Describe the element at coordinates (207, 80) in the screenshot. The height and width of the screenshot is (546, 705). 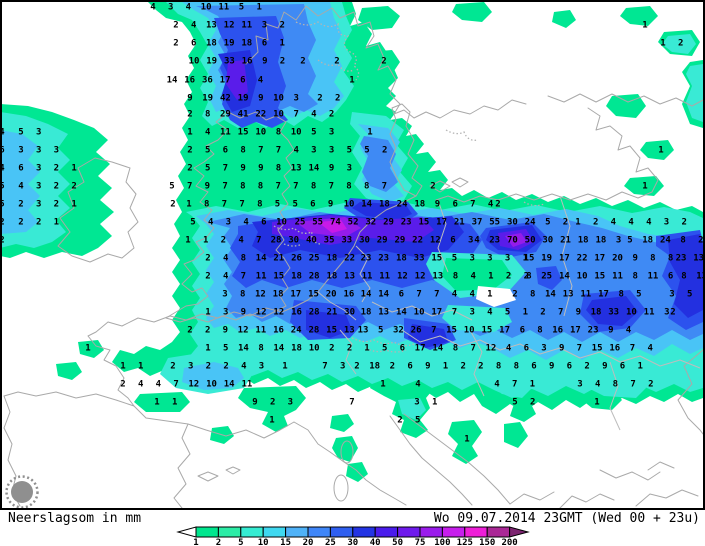
I see `precipitation-value: 36` at that location.